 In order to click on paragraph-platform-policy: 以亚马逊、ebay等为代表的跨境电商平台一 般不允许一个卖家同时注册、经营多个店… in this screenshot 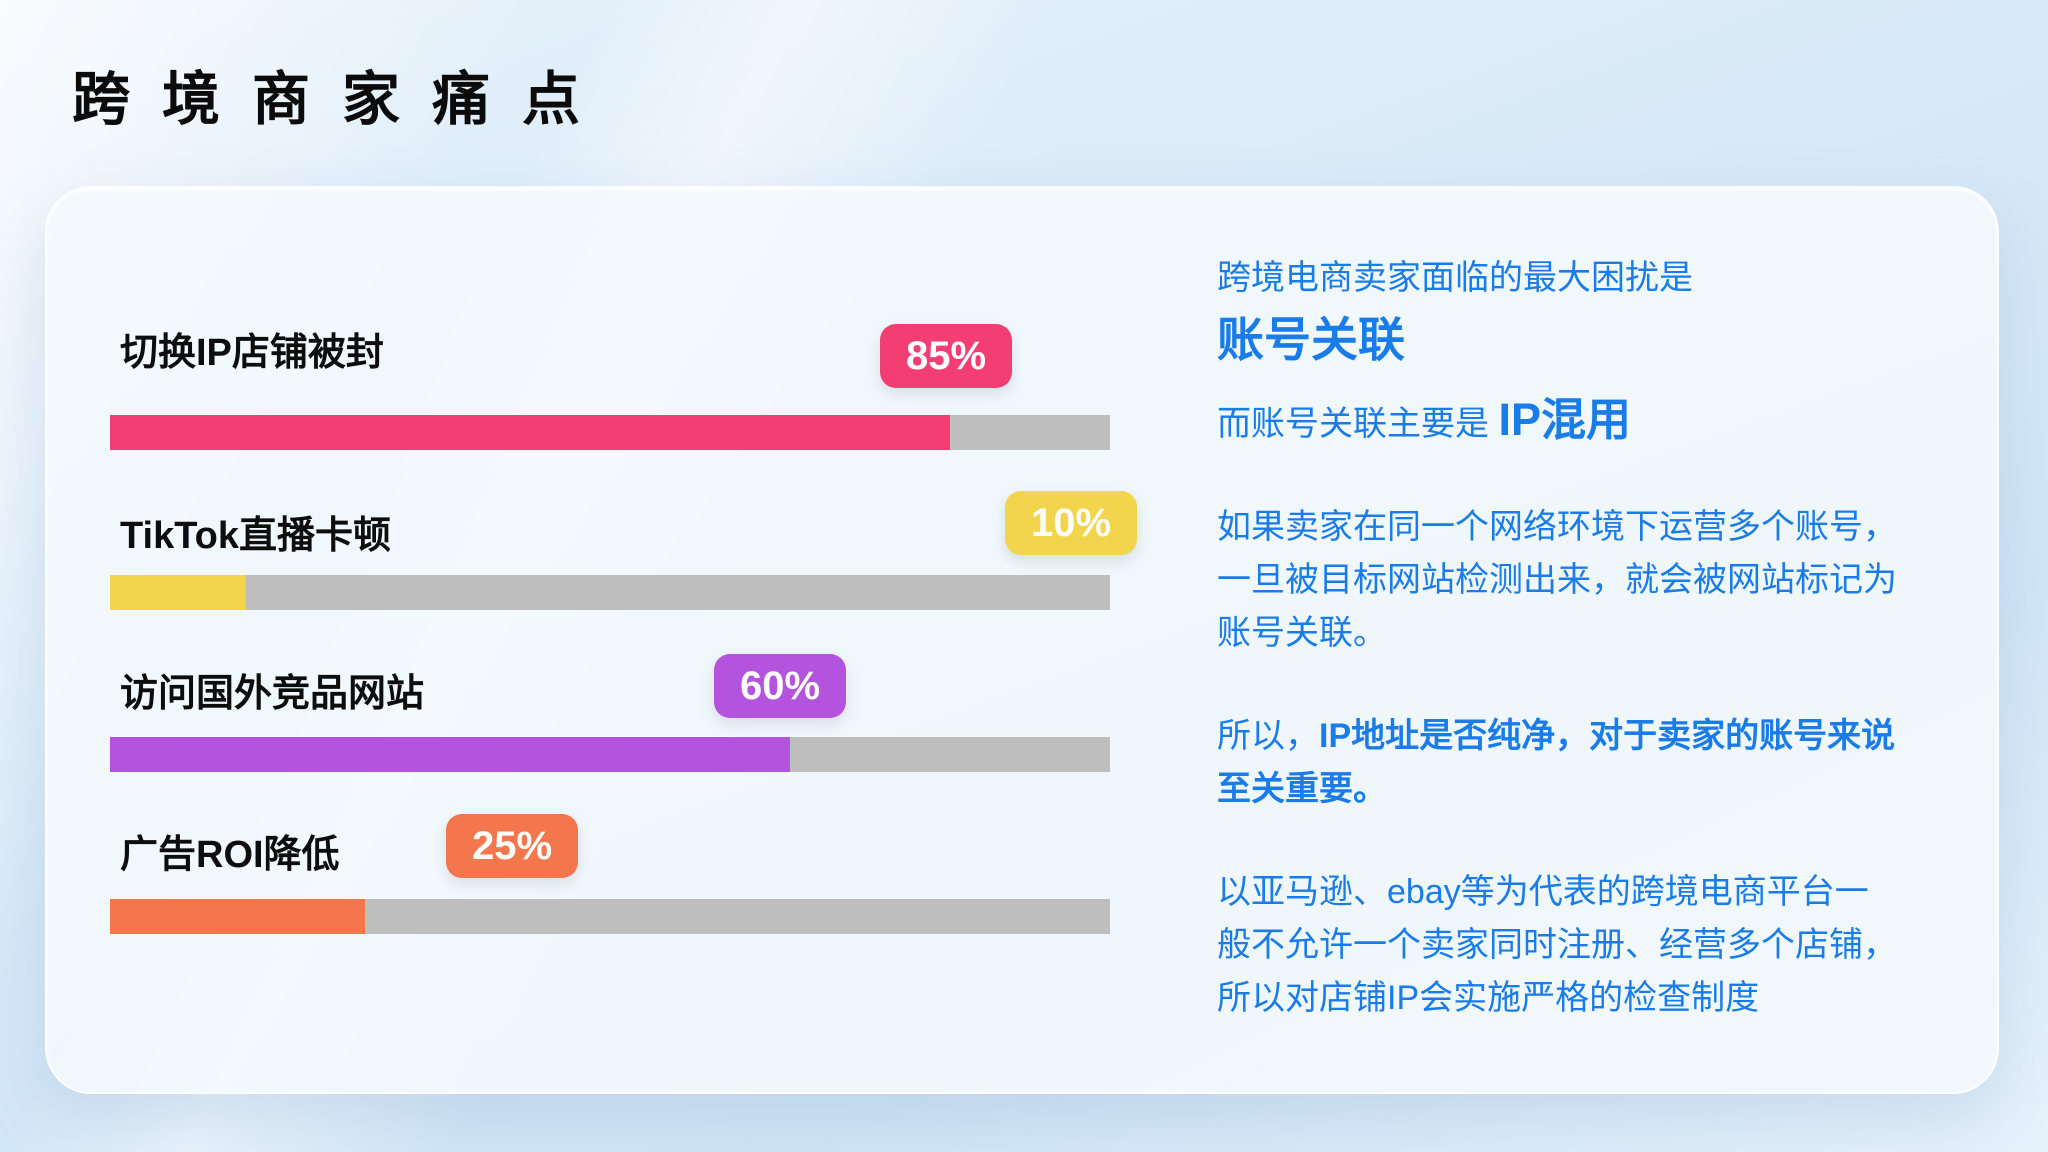, I will do `click(1557, 945)`.